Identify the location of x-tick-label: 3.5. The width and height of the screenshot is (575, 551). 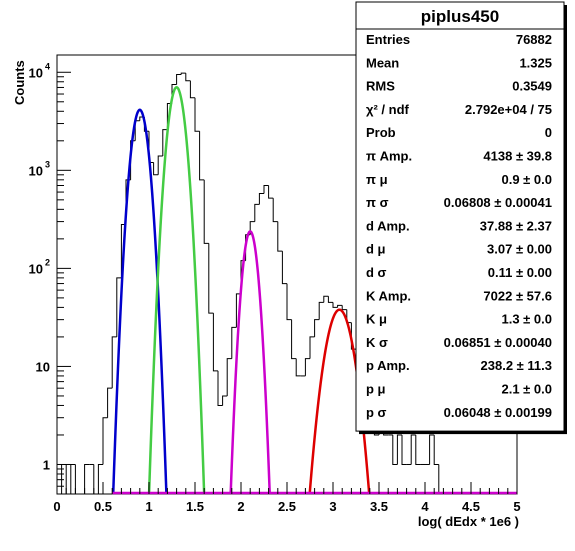
(379, 506).